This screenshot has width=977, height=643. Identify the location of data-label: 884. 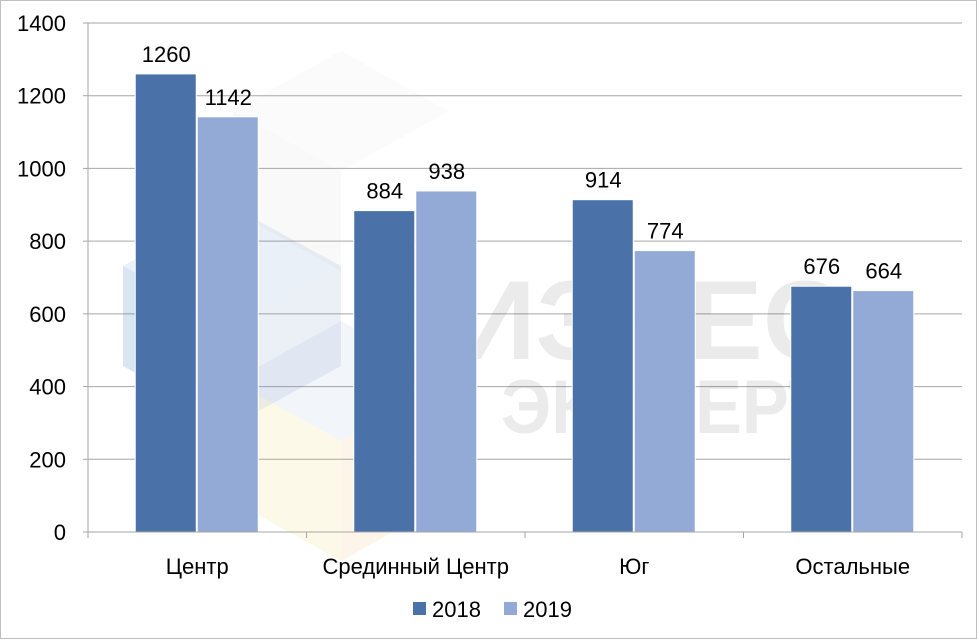
(384, 191).